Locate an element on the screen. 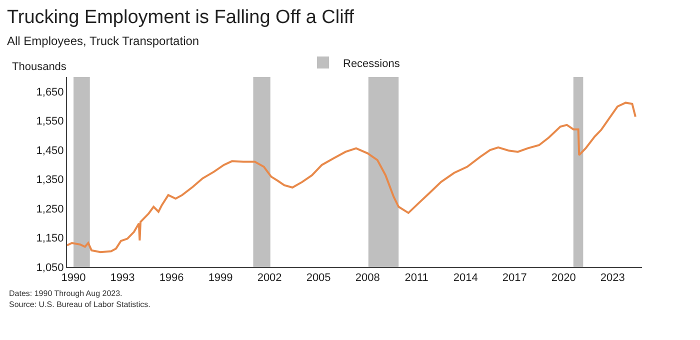 The height and width of the screenshot is (340, 700). text: Dates: 1990 Through Aug 2023. is located at coordinates (65, 293).